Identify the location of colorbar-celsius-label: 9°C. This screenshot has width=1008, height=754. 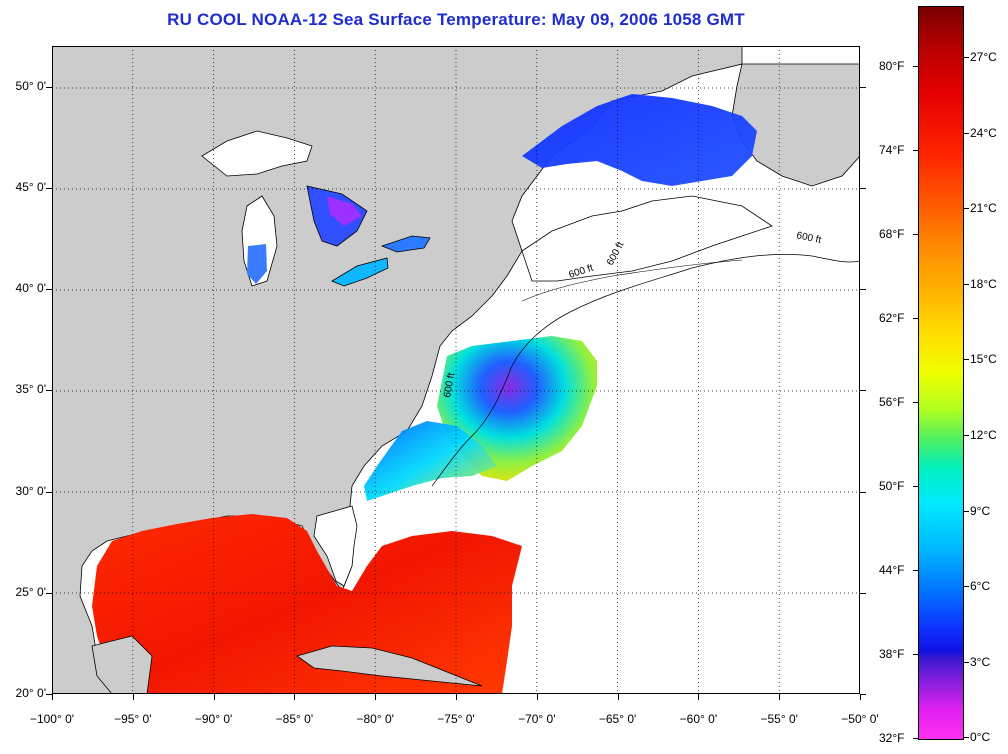
(980, 510).